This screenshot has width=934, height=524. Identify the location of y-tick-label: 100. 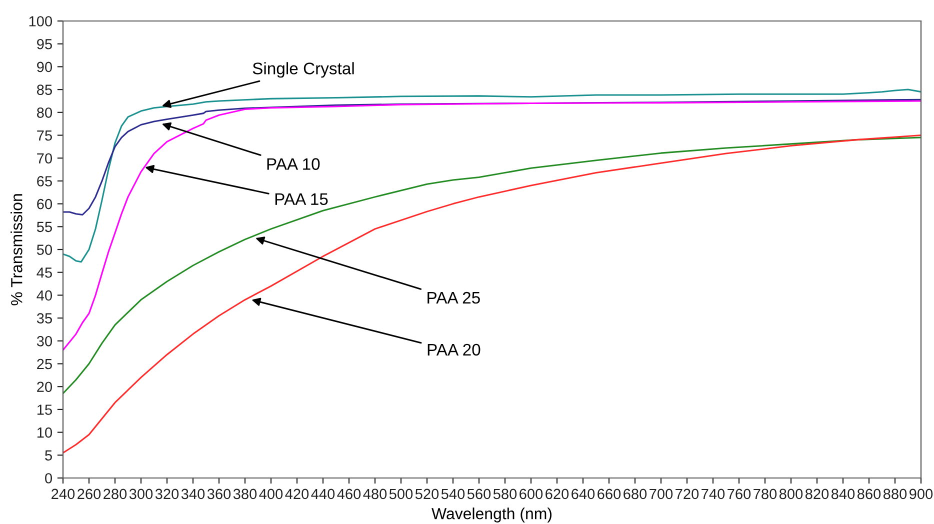
(40, 21).